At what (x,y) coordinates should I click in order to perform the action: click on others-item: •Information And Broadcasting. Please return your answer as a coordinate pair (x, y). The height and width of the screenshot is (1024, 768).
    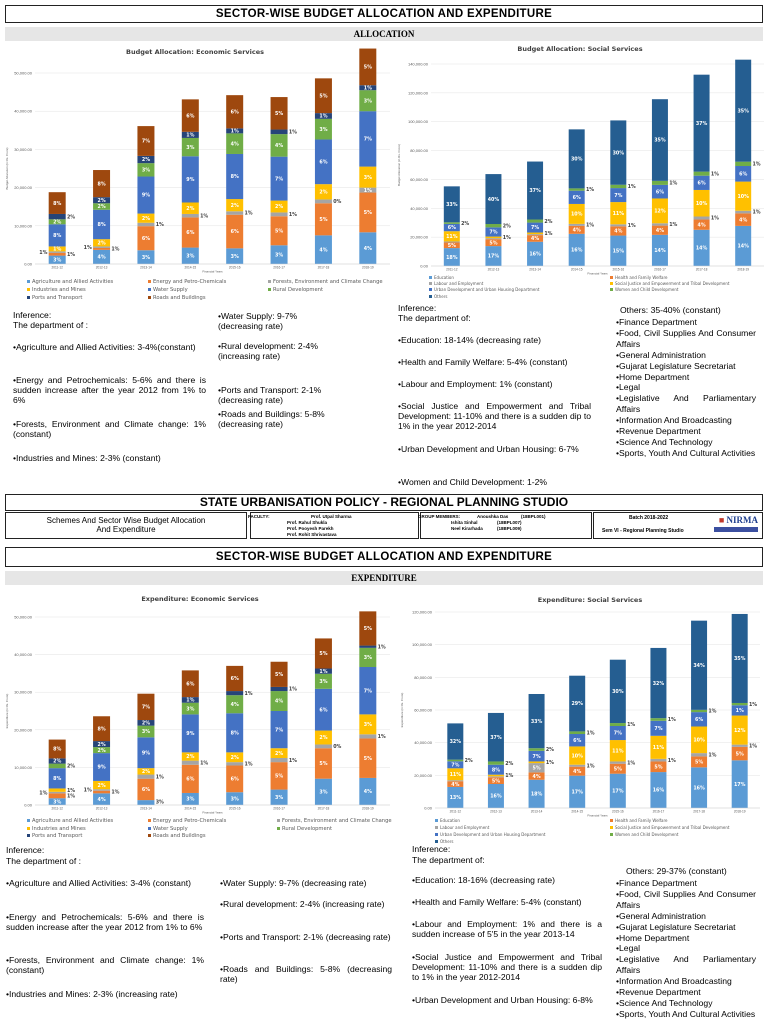
    Looking at the image, I should click on (674, 420).